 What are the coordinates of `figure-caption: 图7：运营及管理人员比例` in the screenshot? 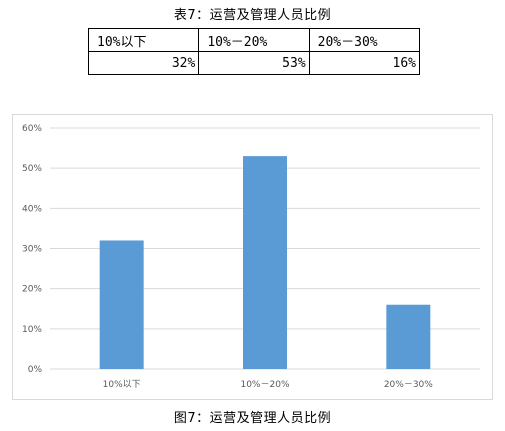 It's located at (252, 418).